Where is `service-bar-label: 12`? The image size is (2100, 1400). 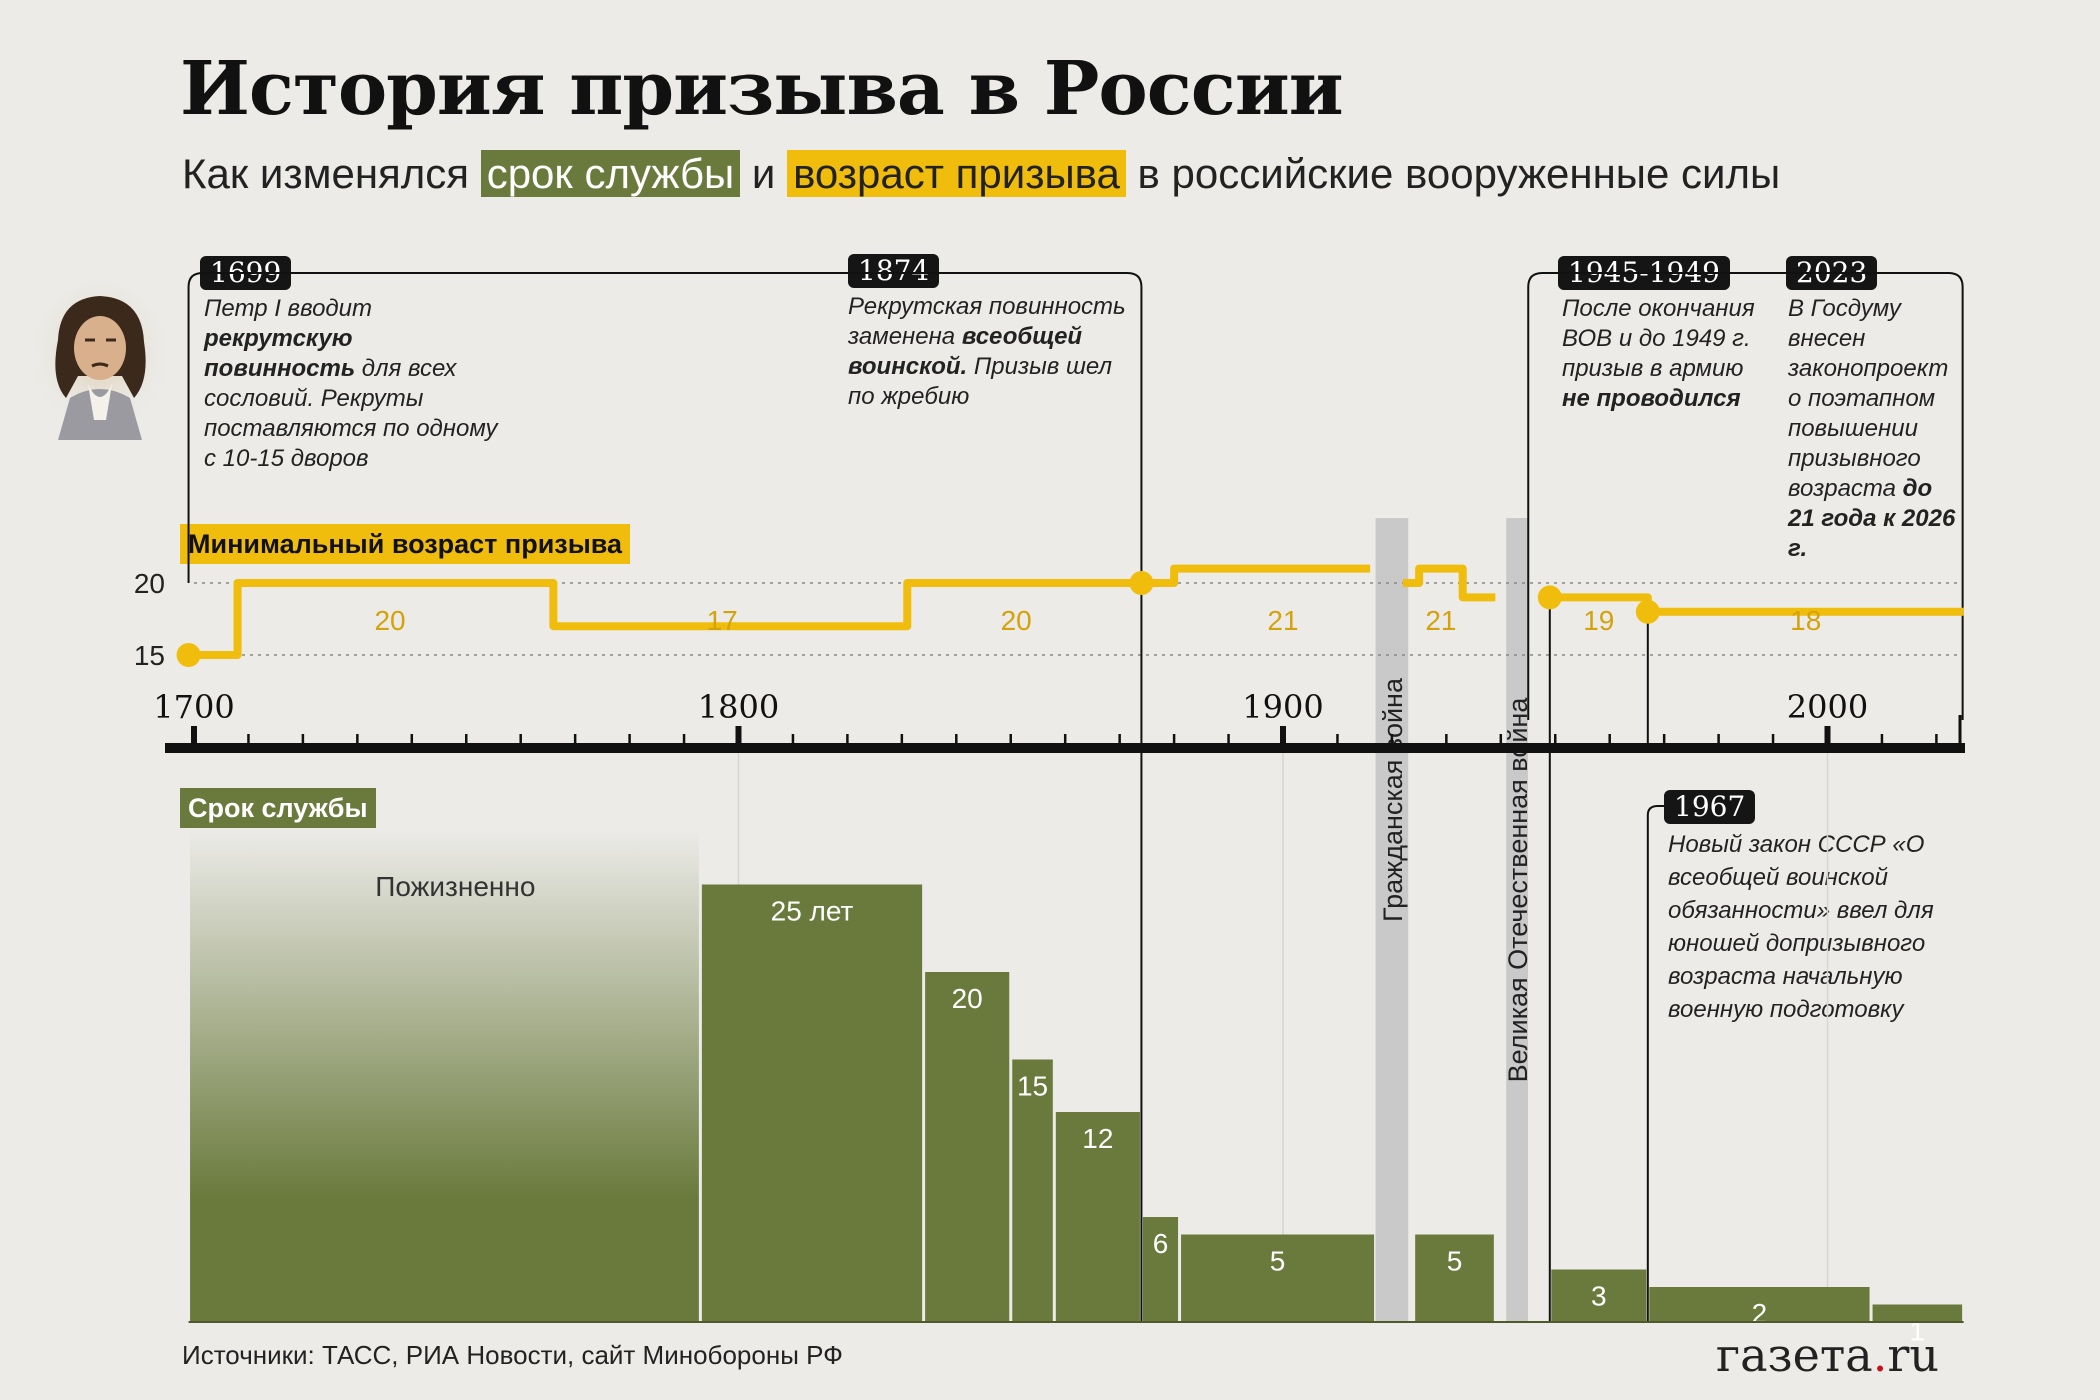
service-bar-label: 12 is located at coordinates (1097, 1138).